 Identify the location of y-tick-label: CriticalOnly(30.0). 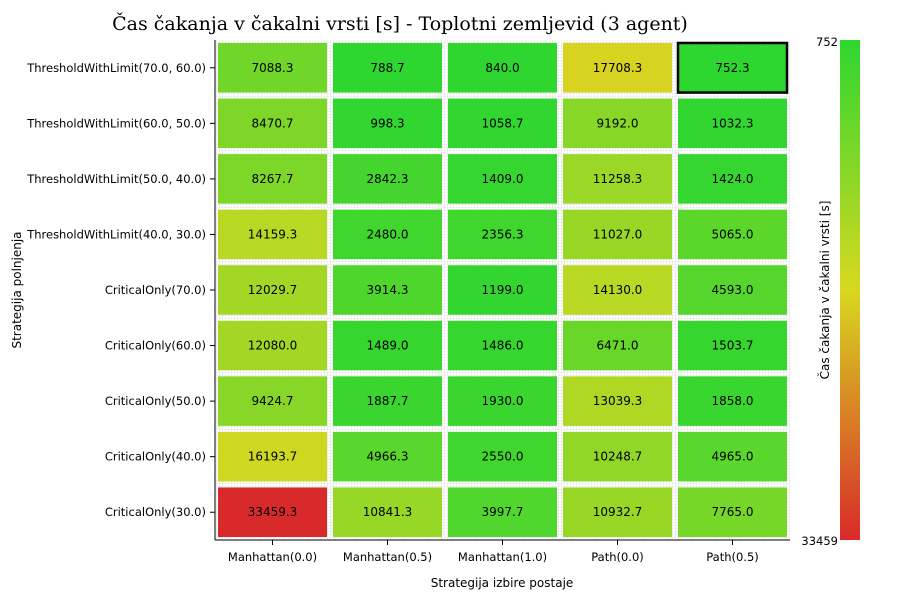
(155, 512).